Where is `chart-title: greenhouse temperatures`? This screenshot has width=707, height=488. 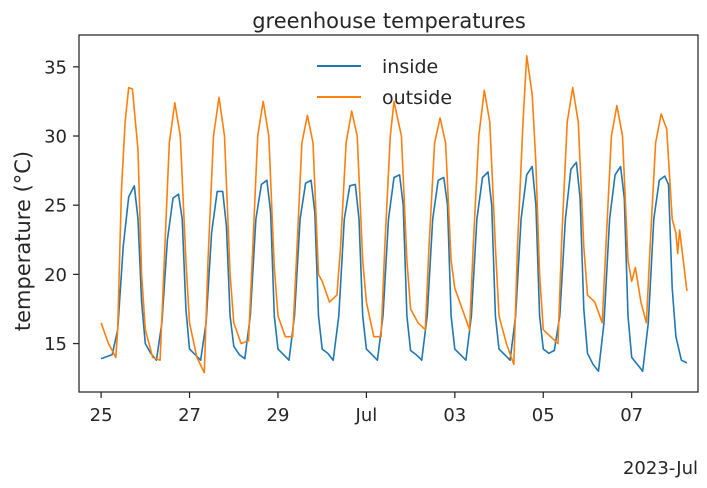 chart-title: greenhouse temperatures is located at coordinates (389, 21).